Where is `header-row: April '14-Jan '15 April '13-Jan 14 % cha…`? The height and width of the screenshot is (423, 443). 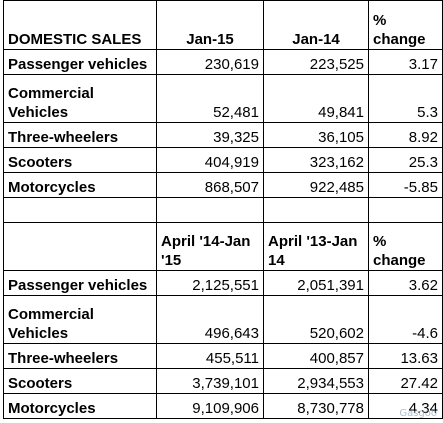
header-row: April '14-Jan '15 April '13-Jan 14 % cha… is located at coordinates (223, 246).